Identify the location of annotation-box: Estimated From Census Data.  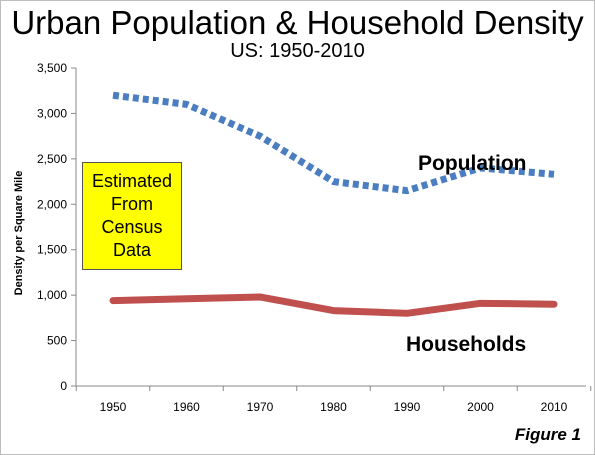
(132, 216).